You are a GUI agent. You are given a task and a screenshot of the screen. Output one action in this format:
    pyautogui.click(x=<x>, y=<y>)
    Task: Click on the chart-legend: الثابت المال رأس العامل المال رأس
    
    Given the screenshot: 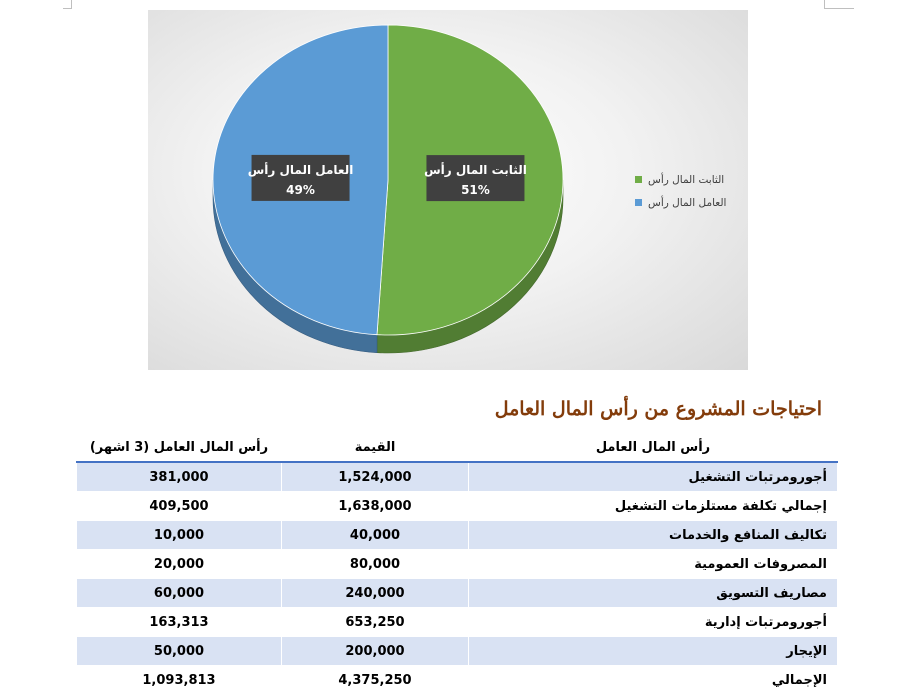 What is the action you would take?
    pyautogui.click(x=687, y=191)
    